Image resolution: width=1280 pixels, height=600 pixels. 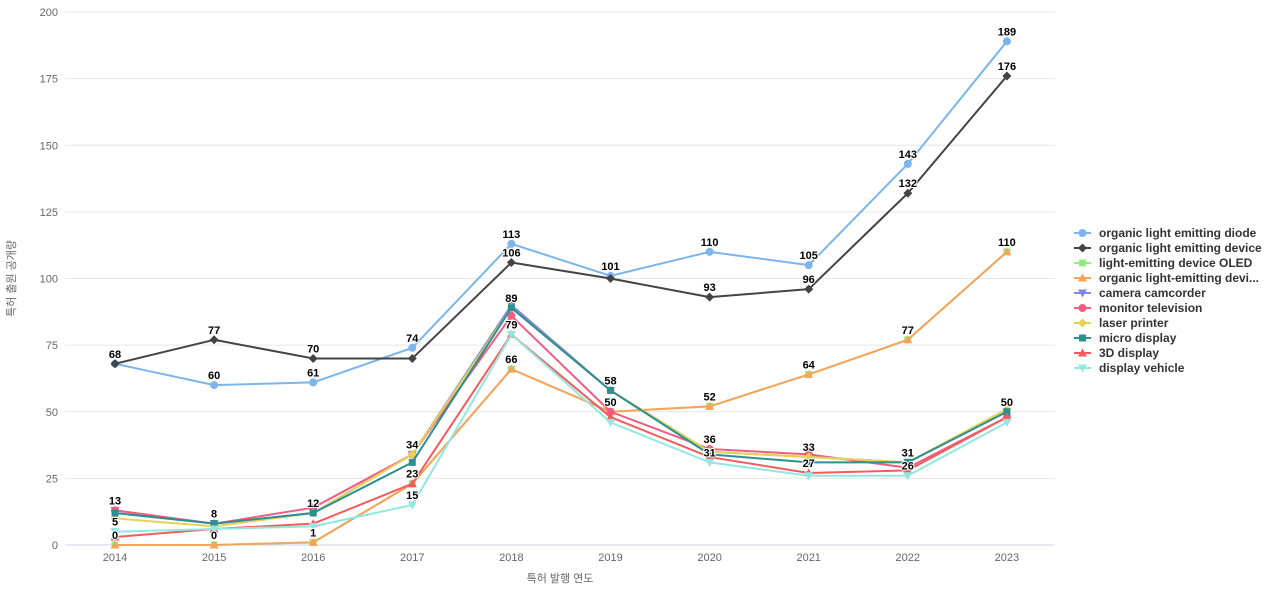 I want to click on point-label: 64, so click(x=809, y=365).